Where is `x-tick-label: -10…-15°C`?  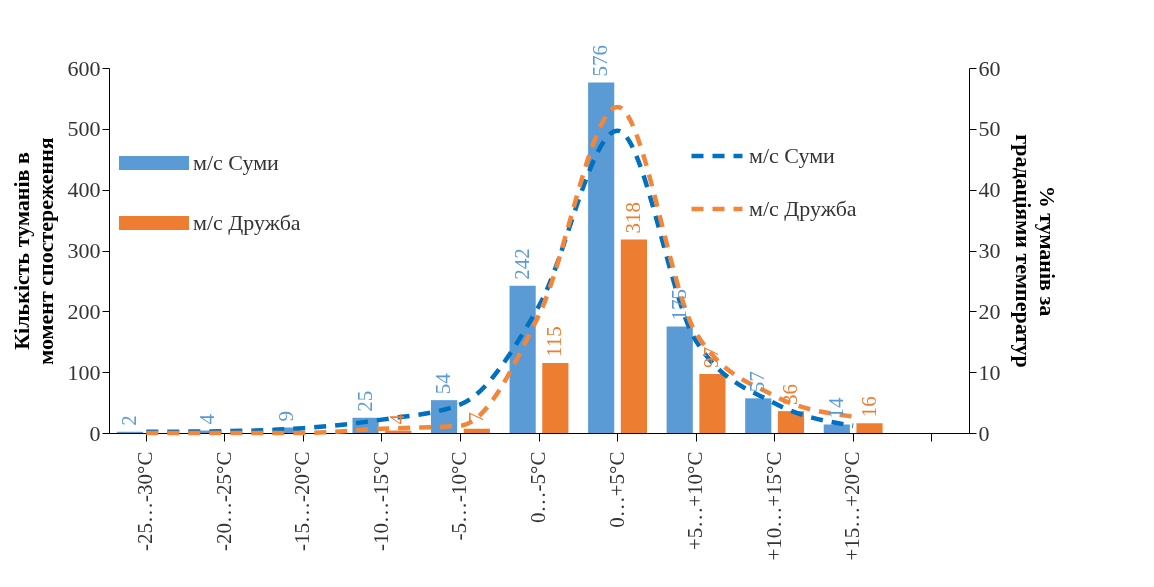
x-tick-label: -10…-15°C is located at coordinates (380, 501).